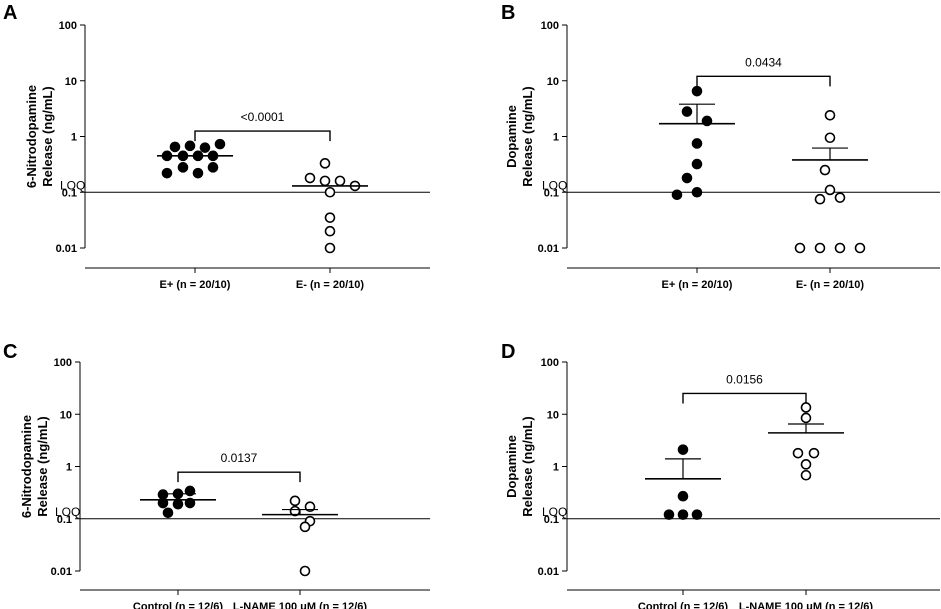 This screenshot has height=609, width=941. I want to click on panel-letter: C, so click(10, 352).